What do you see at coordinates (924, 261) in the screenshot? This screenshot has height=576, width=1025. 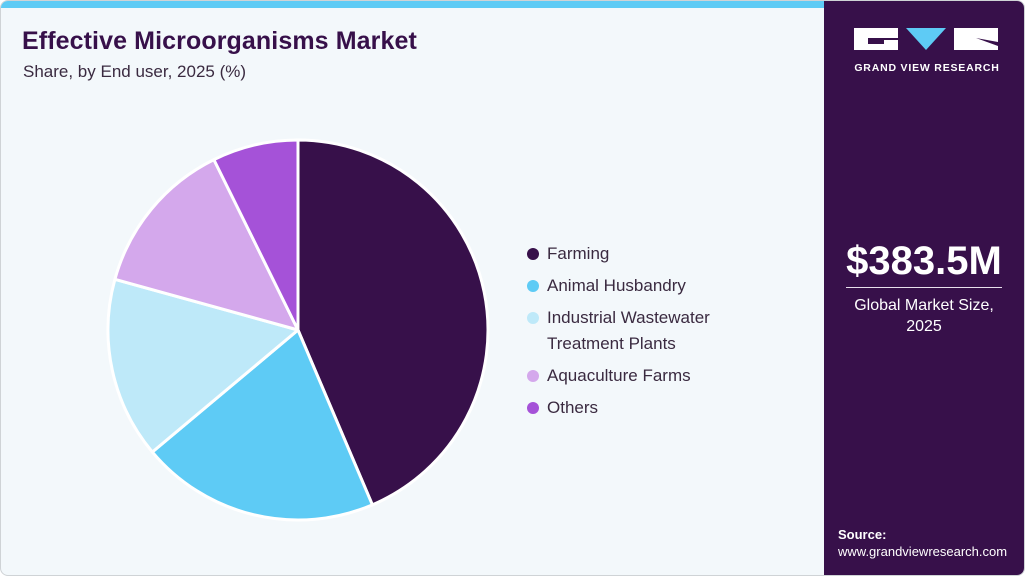 I see `market-size-value: $383.5M` at bounding box center [924, 261].